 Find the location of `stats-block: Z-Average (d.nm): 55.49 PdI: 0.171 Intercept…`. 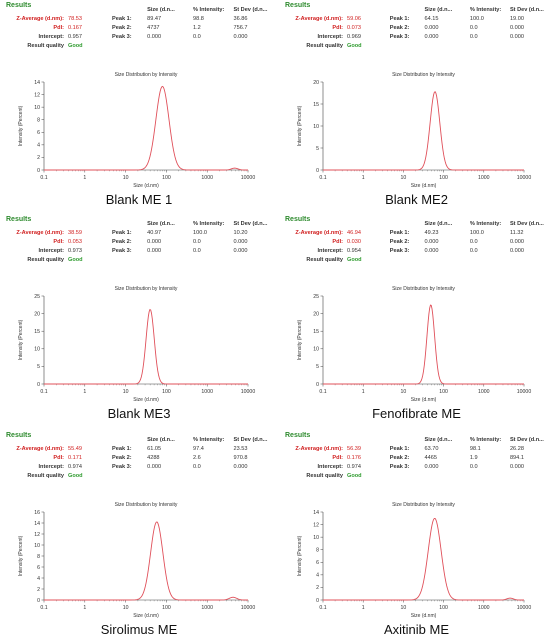

stats-block: Z-Average (d.nm): 55.49 PdI: 0.171 Intercept… is located at coordinates (139, 466).